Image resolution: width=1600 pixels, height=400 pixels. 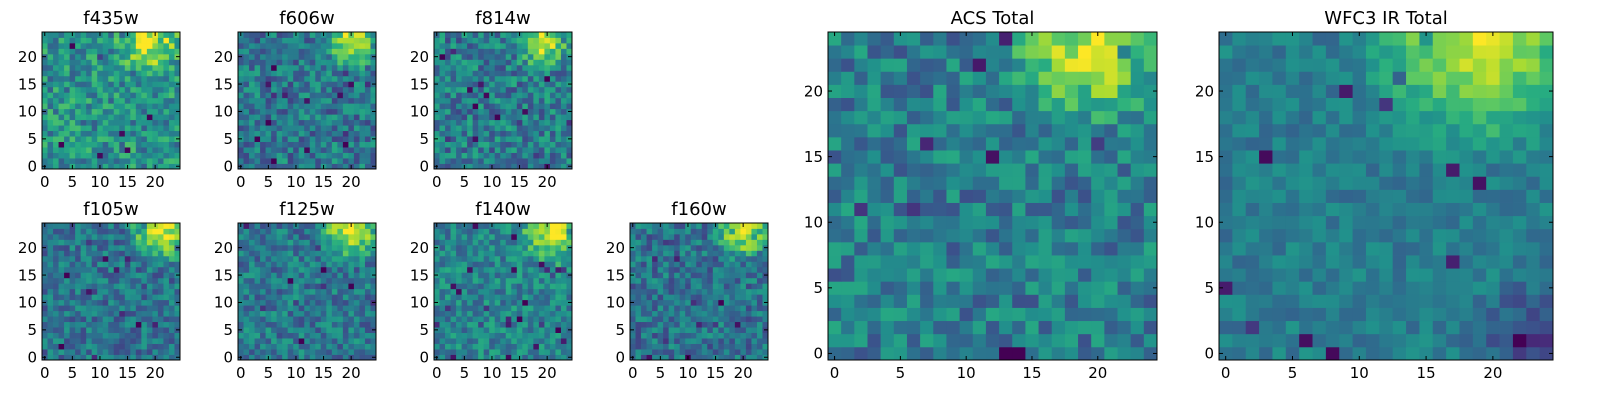 I want to click on panel-title: f435w, so click(x=110, y=18).